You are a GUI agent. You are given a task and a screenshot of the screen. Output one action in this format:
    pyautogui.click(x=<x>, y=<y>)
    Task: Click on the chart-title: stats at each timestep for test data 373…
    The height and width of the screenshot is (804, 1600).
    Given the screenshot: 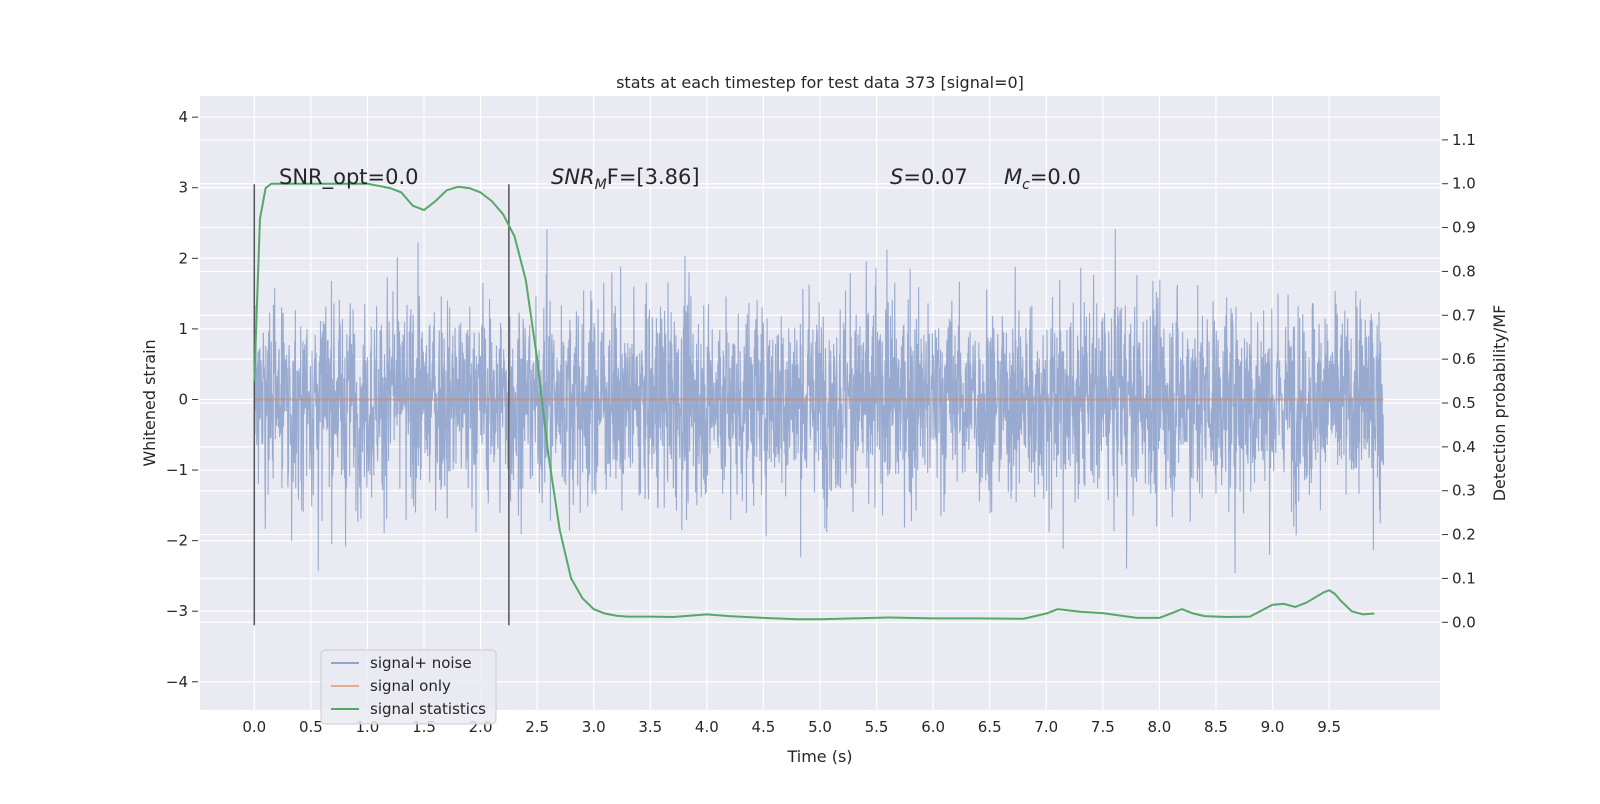 What is the action you would take?
    pyautogui.click(x=820, y=82)
    